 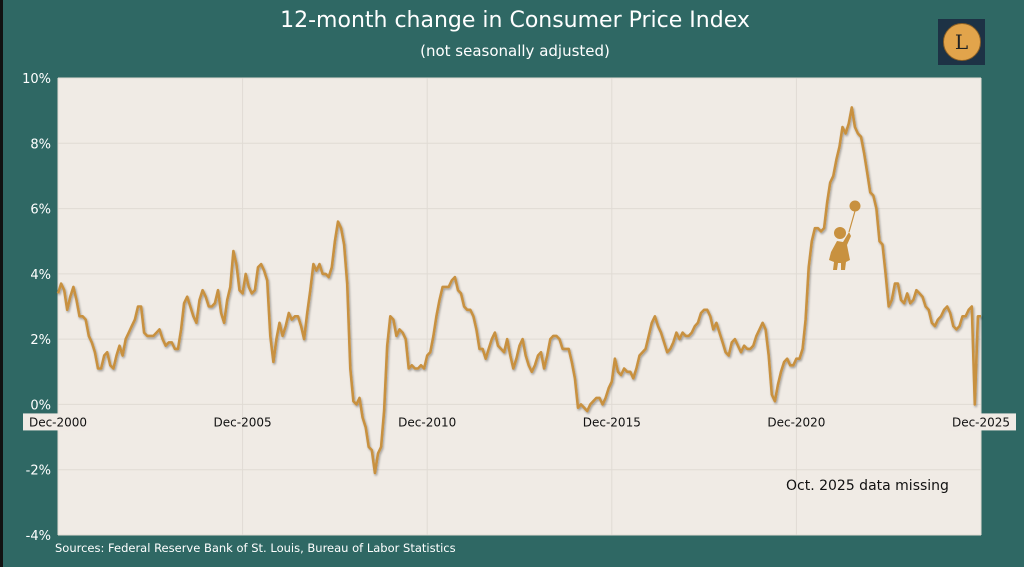 I want to click on x-tick-label: Dec-2005, so click(x=243, y=422).